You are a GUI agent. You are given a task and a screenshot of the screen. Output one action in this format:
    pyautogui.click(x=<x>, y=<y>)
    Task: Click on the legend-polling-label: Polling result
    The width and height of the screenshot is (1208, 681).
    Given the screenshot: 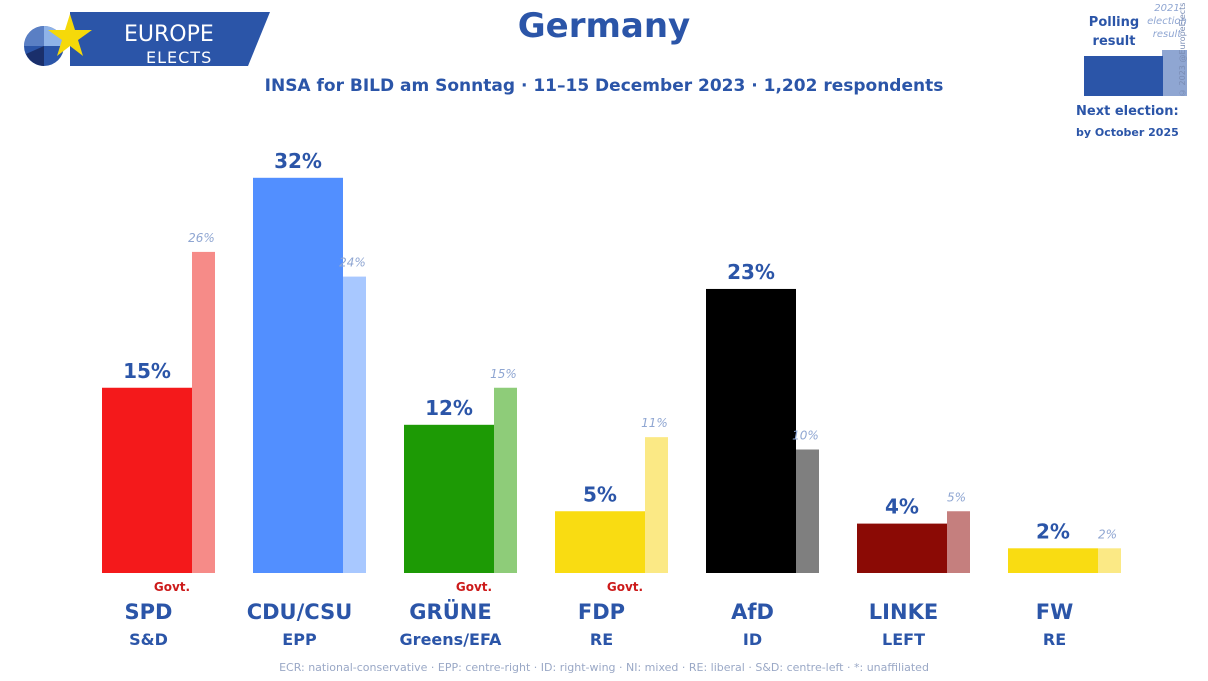 What is the action you would take?
    pyautogui.click(x=1114, y=32)
    